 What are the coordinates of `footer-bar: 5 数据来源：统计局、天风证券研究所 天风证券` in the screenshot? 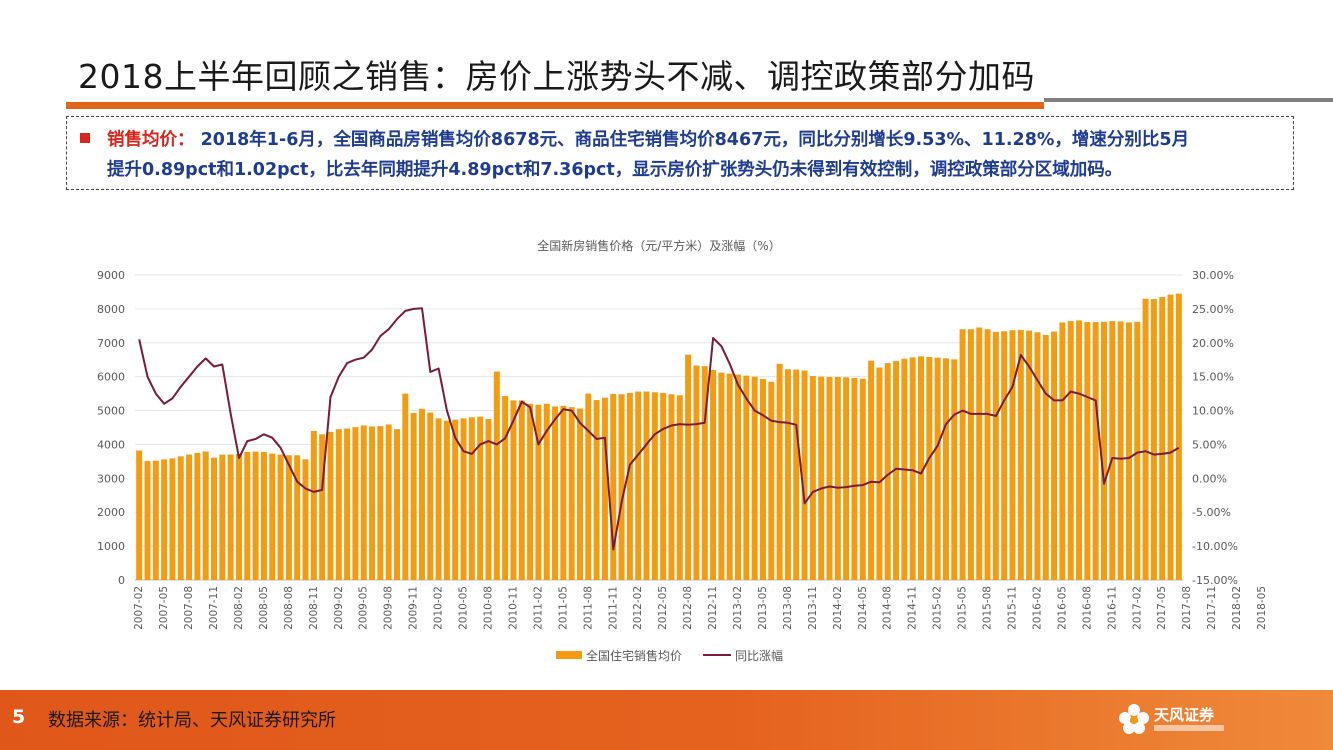 It's located at (666, 720).